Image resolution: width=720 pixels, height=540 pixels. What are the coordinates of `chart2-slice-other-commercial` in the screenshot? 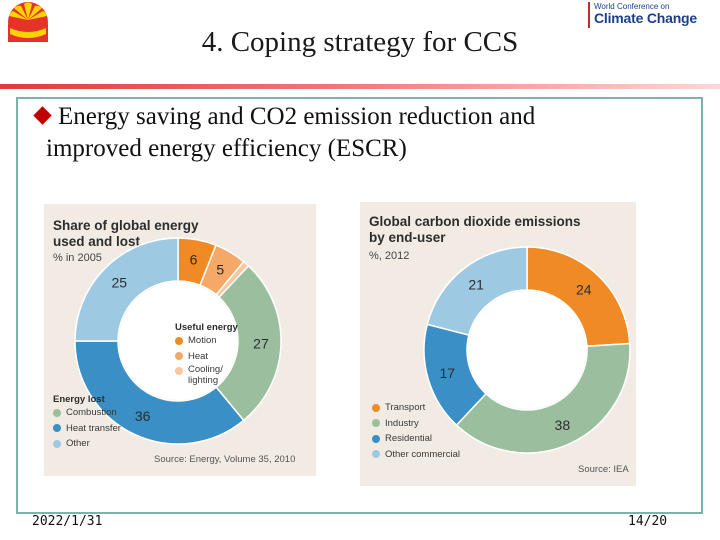 It's located at (477, 291).